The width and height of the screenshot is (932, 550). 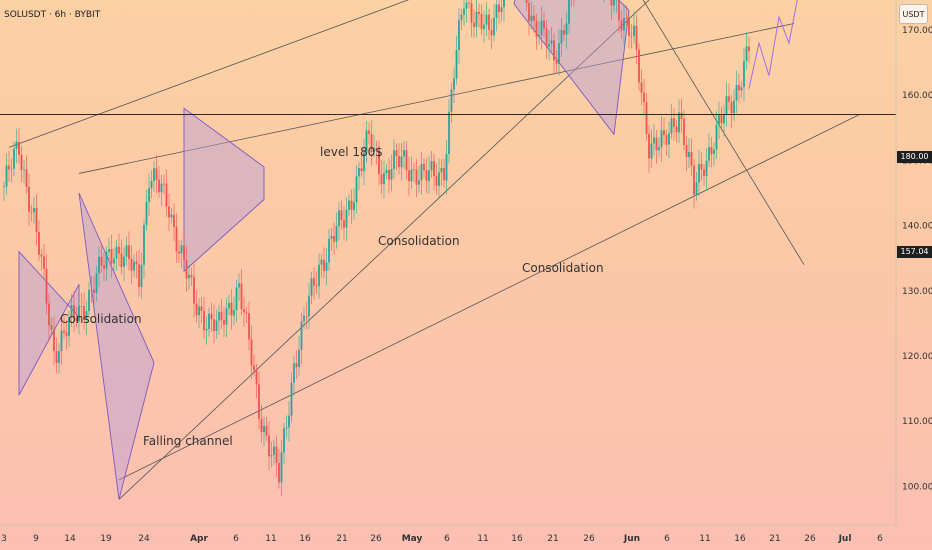 I want to click on x-tick-label: 14, so click(x=70, y=539).